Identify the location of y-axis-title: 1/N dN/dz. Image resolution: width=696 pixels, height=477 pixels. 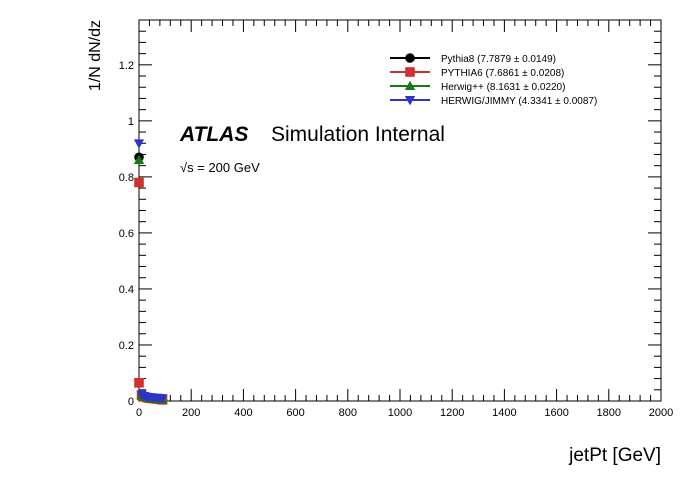
(95, 55).